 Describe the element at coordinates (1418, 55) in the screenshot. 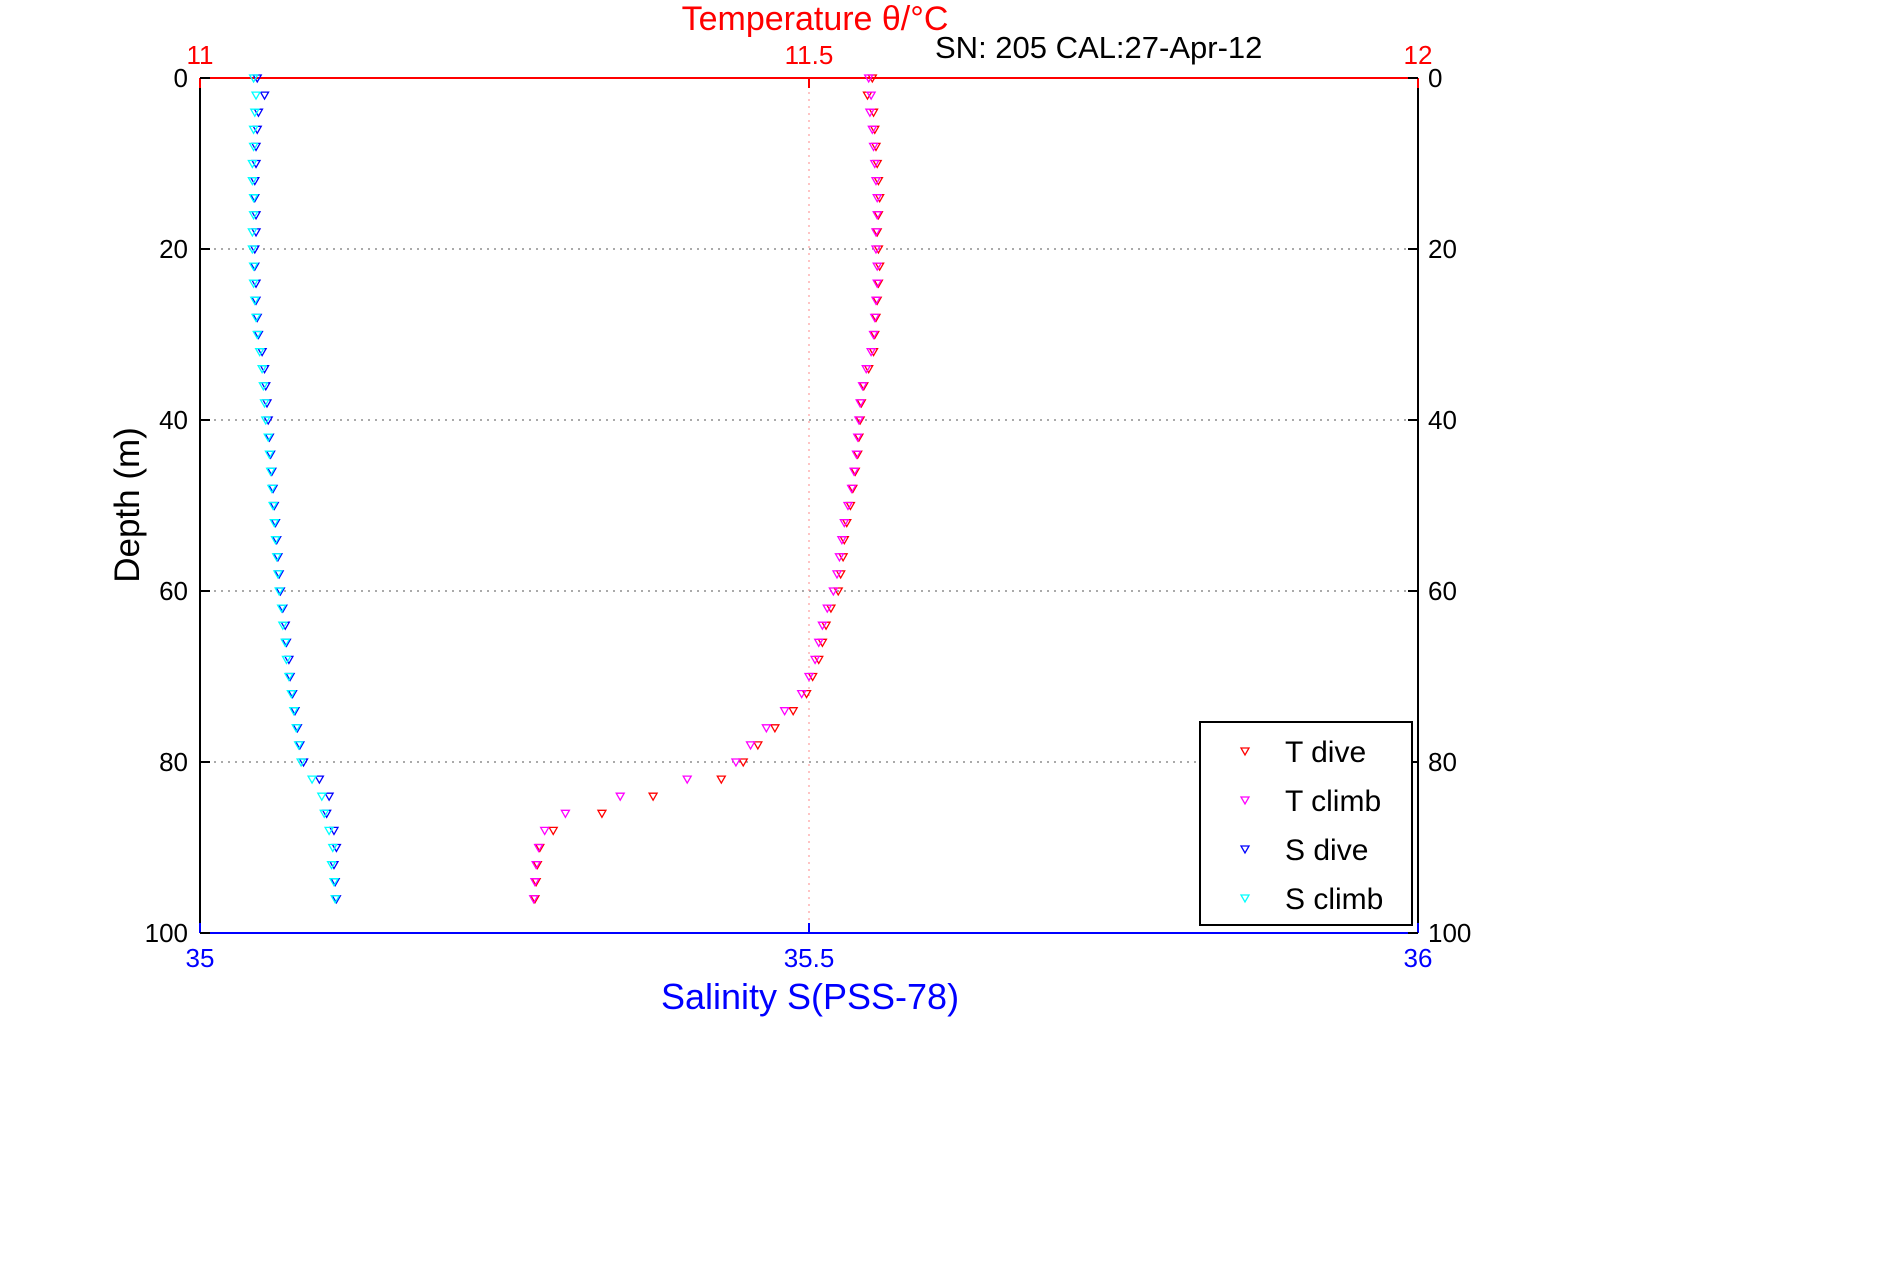

I see `svg-text: 12` at that location.